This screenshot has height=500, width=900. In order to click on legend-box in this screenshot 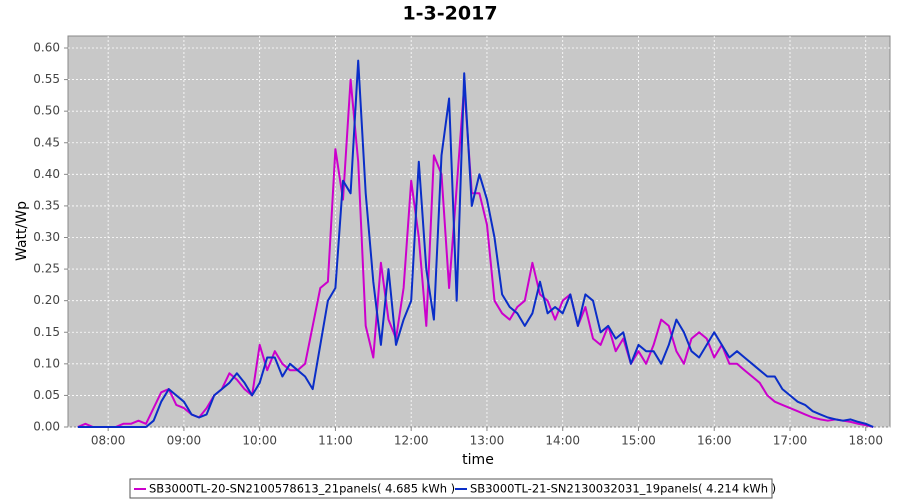, I will do `click(451, 488)`.